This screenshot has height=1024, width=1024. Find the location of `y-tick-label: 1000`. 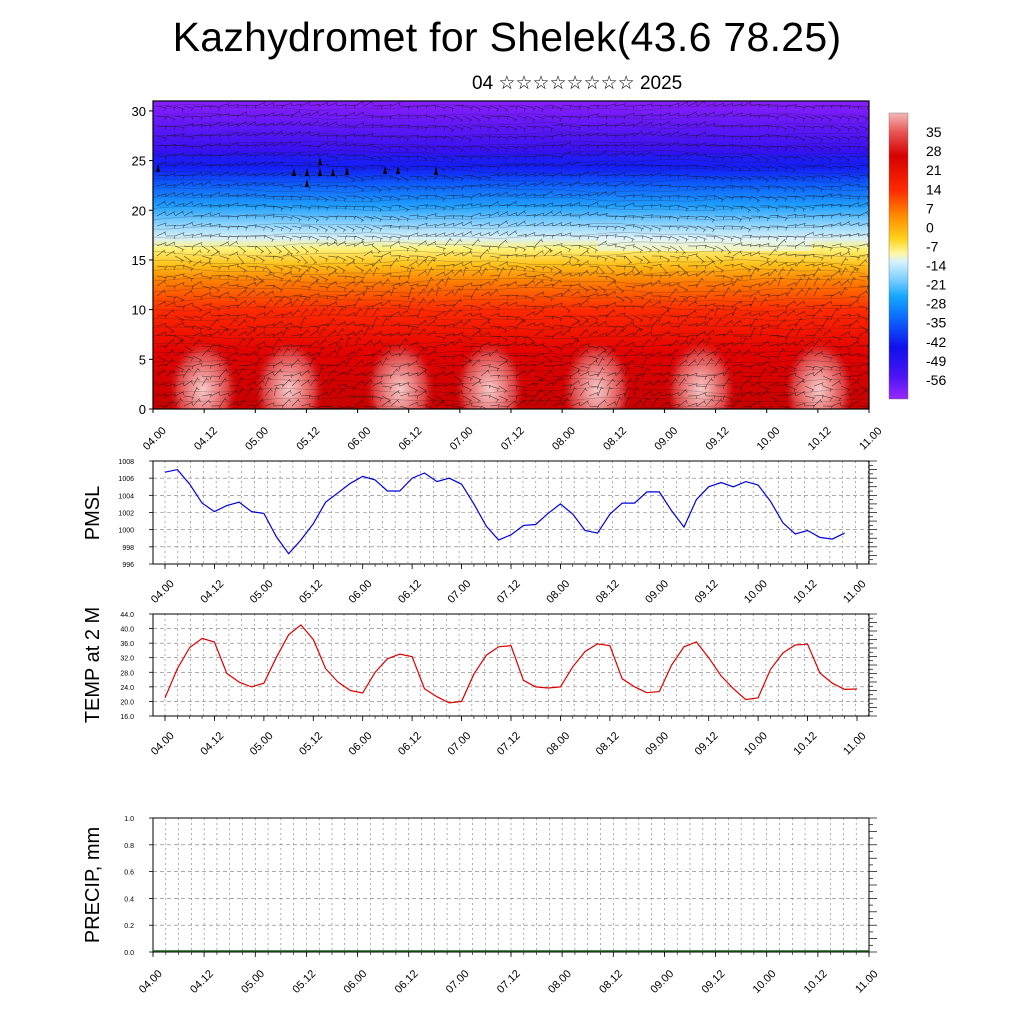

y-tick-label: 1000 is located at coordinates (126, 531).